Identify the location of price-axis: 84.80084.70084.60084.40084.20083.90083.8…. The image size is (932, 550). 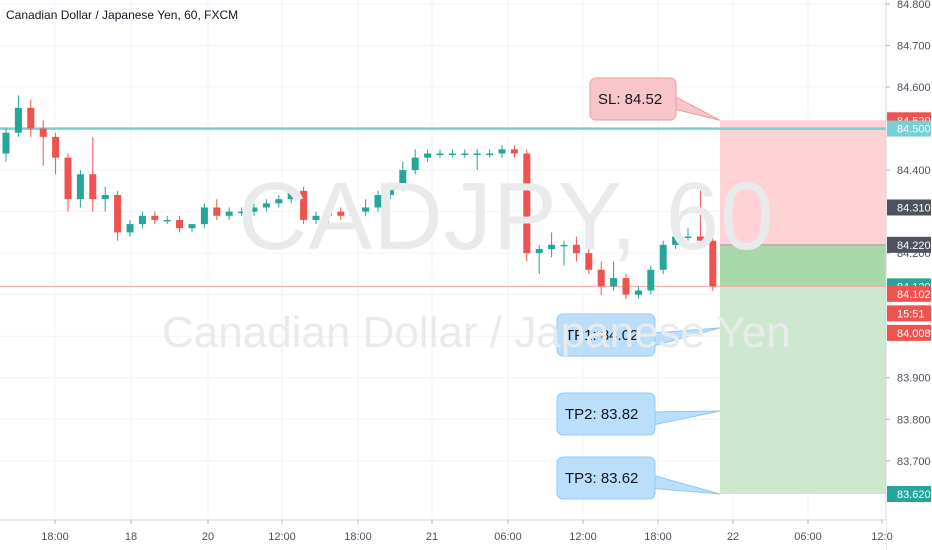
(908, 275).